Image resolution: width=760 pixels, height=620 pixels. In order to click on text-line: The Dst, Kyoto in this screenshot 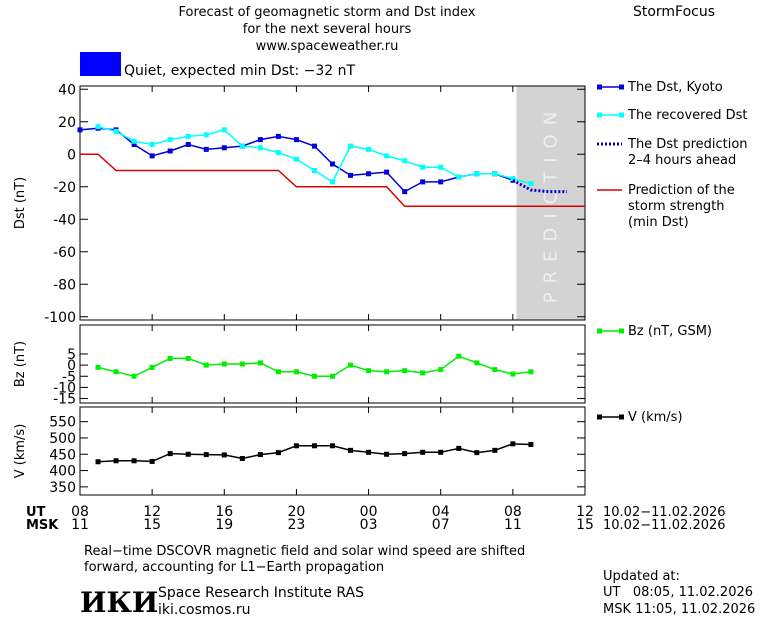, I will do `click(675, 87)`.